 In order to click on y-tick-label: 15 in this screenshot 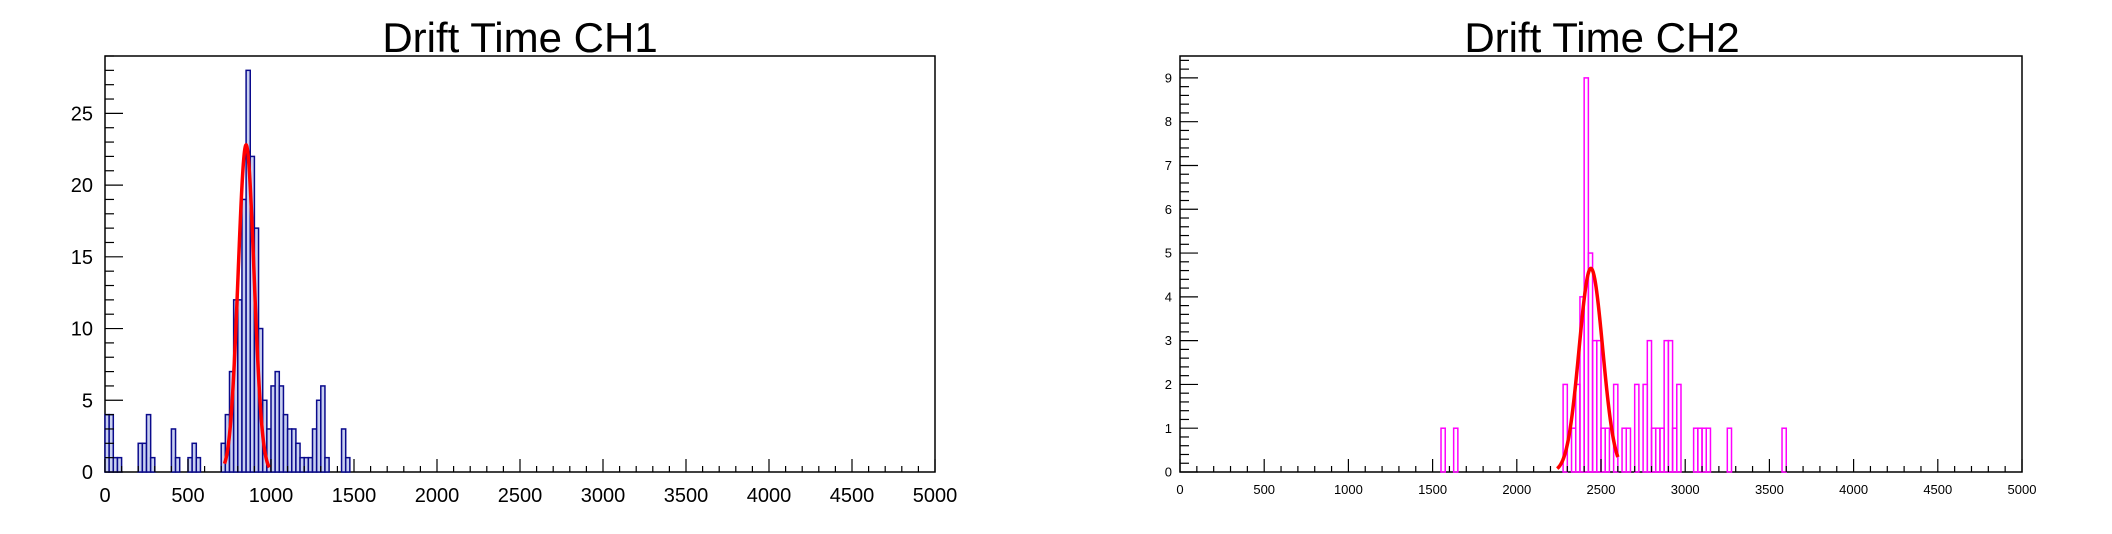, I will do `click(82, 258)`.